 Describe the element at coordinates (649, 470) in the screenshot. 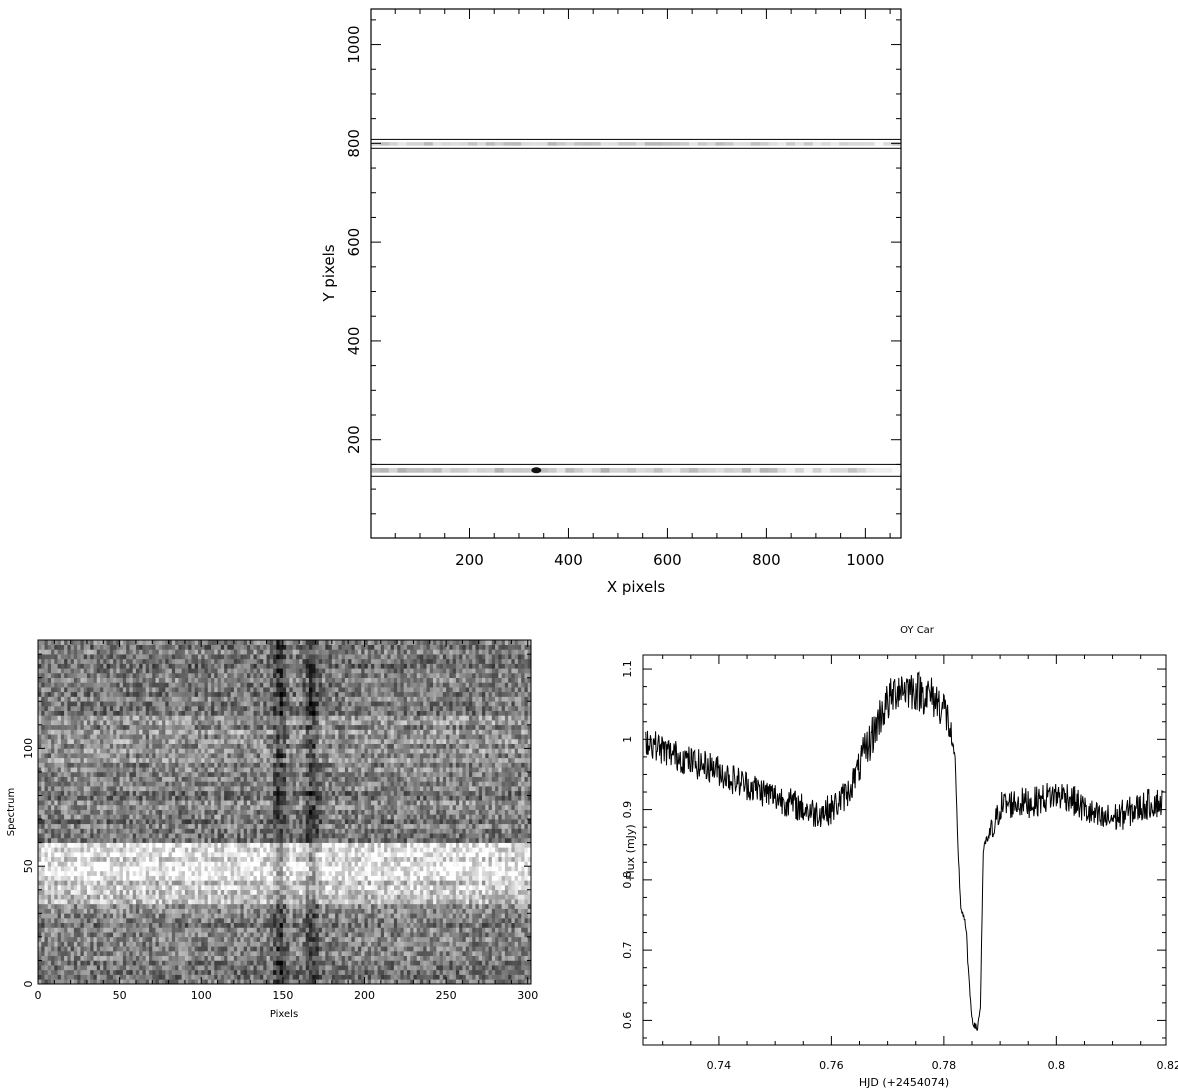

I see `spectrum-trace-segment` at that location.